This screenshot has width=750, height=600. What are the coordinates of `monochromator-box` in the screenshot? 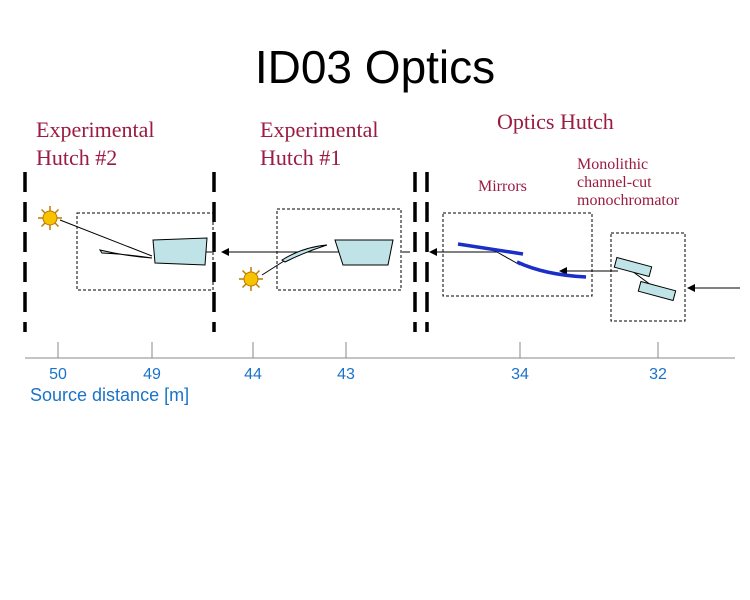 It's located at (648, 277).